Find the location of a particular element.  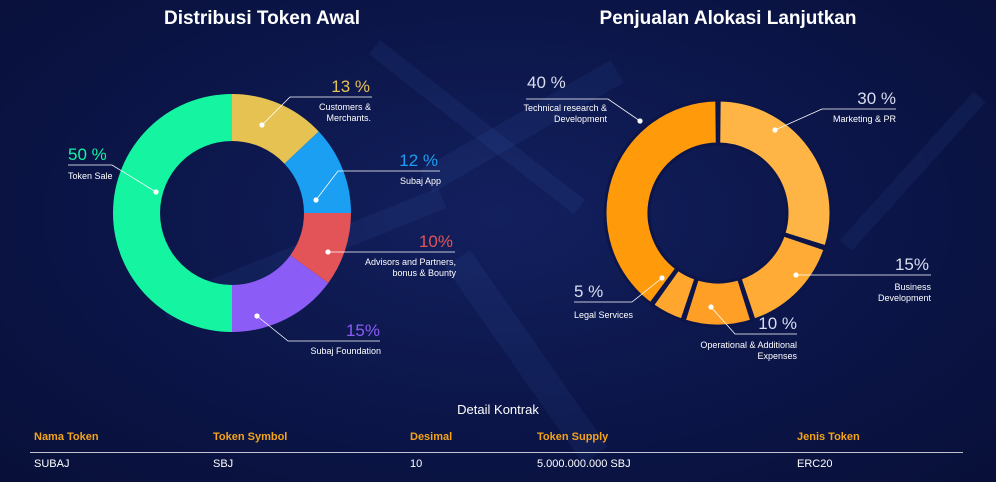

value-label: 40 % is located at coordinates (546, 82).